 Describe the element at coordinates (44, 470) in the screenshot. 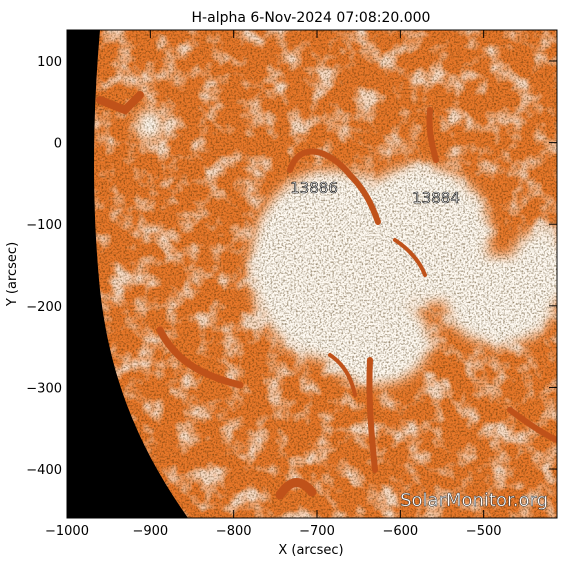

I see `y-tick-label: −400` at that location.